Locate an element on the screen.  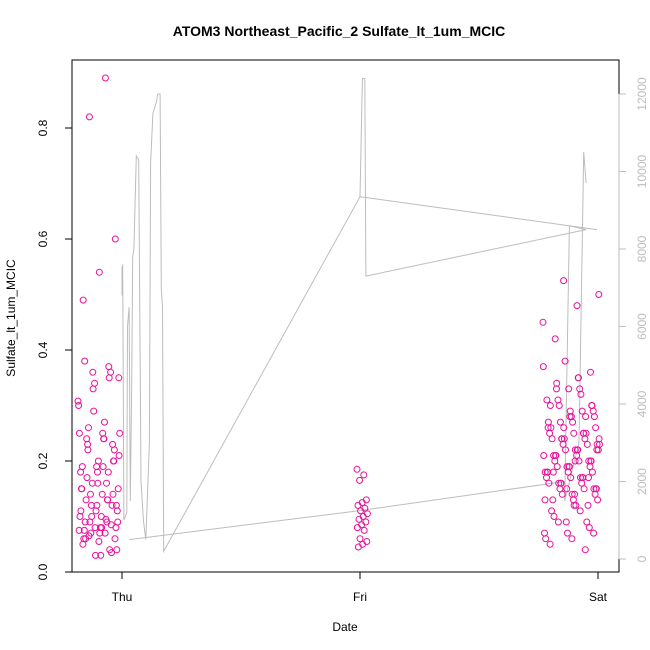
y-tick-label-2: 0.4 is located at coordinates (43, 349).